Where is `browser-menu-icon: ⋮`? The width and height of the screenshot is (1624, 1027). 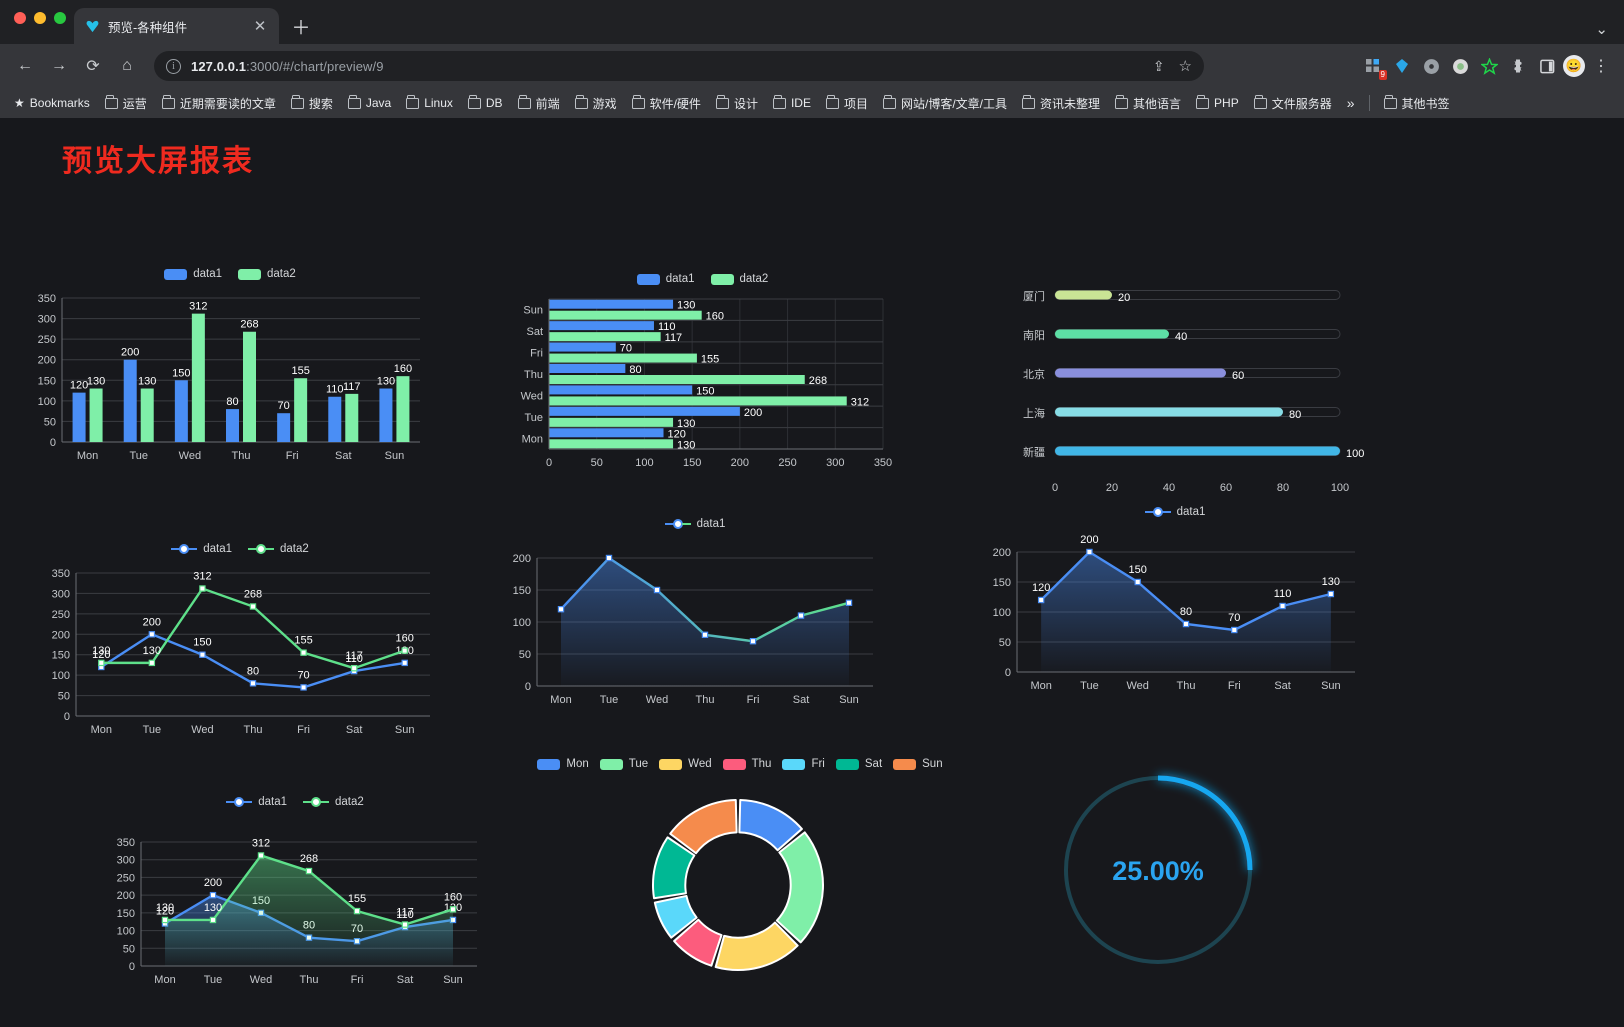
browser-menu-icon: ⋮ is located at coordinates (1601, 66).